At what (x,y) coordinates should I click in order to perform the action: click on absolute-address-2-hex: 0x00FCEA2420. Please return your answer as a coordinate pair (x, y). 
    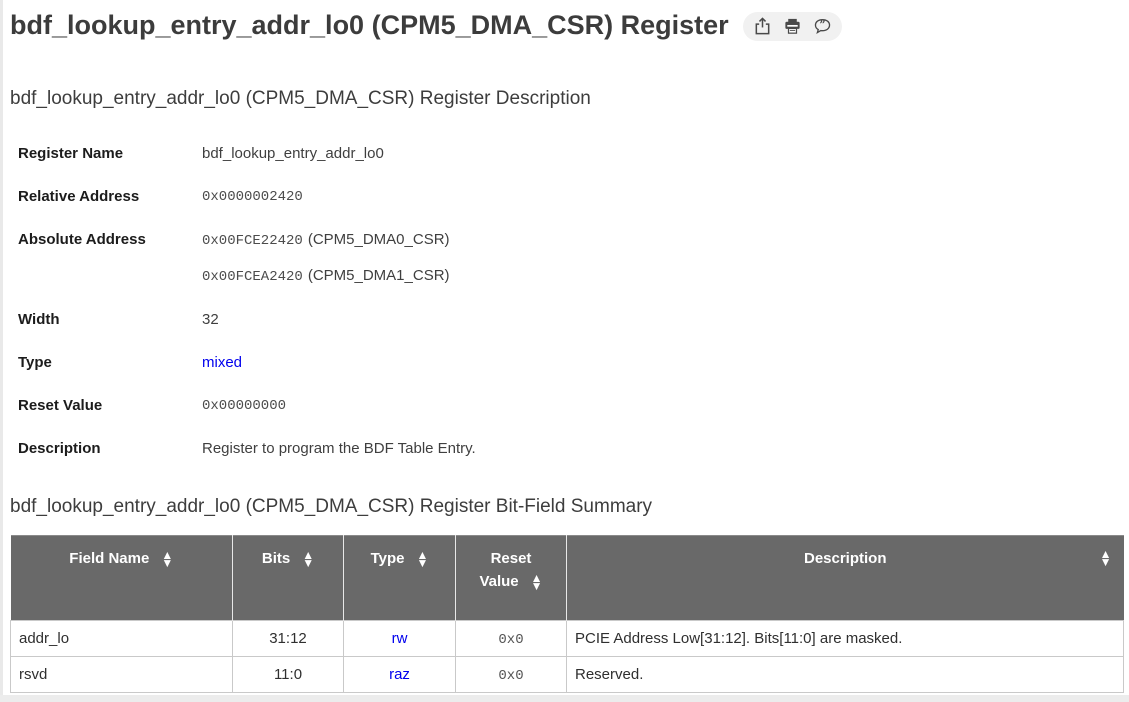
    Looking at the image, I should click on (252, 277).